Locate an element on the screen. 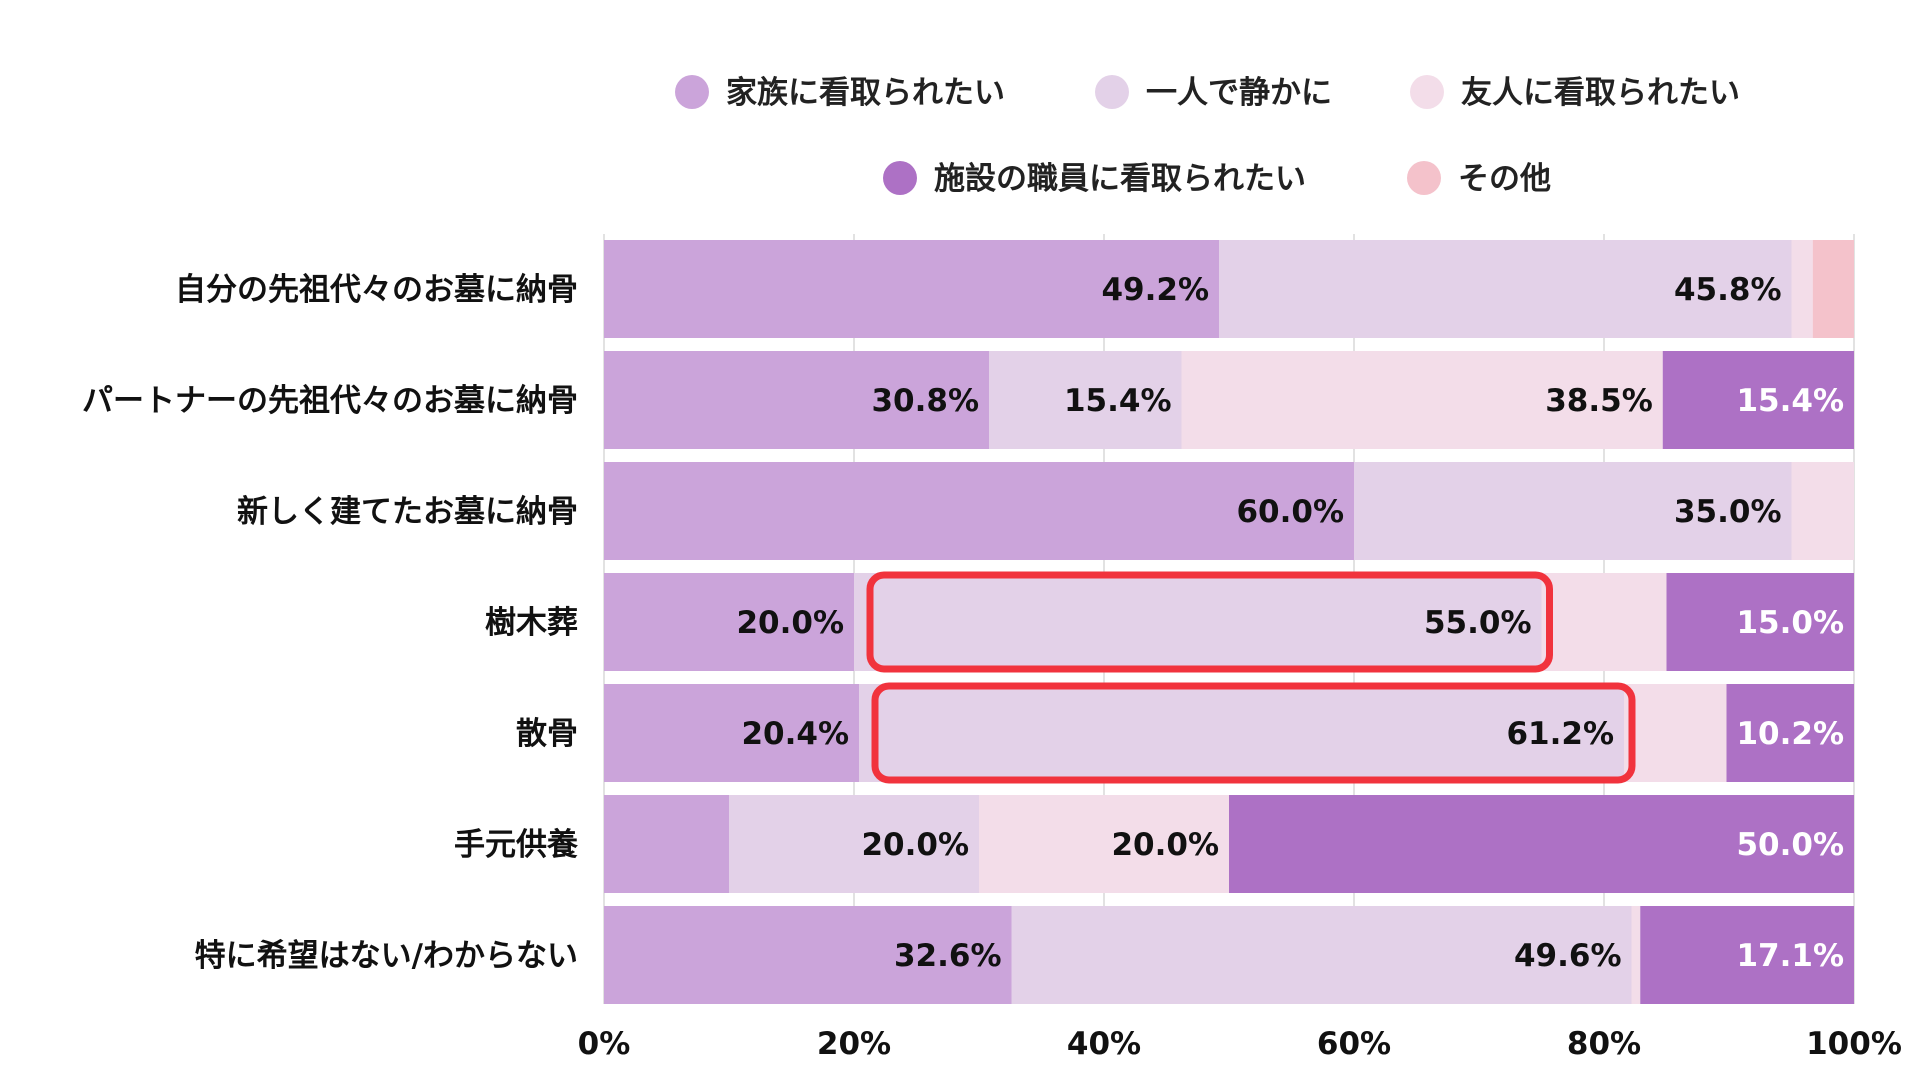 Image resolution: width=1920 pixels, height=1080 pixels. bar-row5-series3 is located at coordinates (1675, 733).